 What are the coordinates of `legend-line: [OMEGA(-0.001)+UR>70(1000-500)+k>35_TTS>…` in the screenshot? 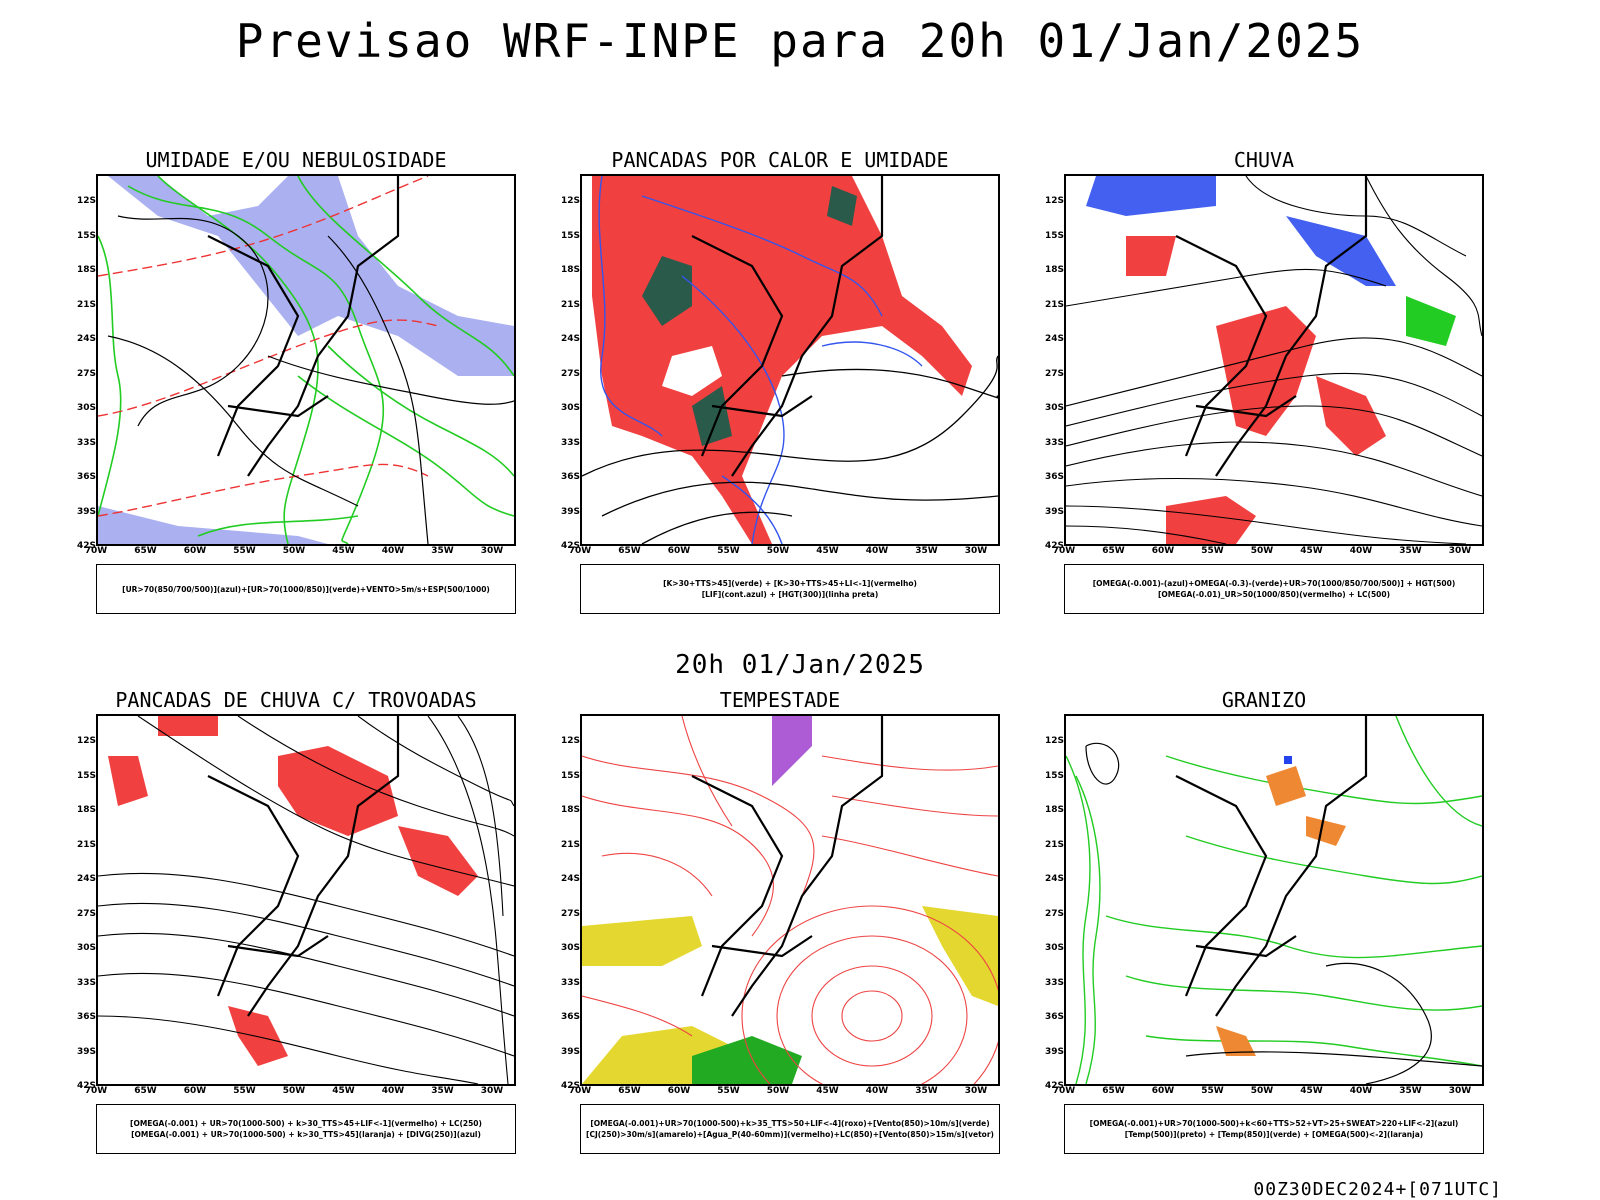 It's located at (790, 1123).